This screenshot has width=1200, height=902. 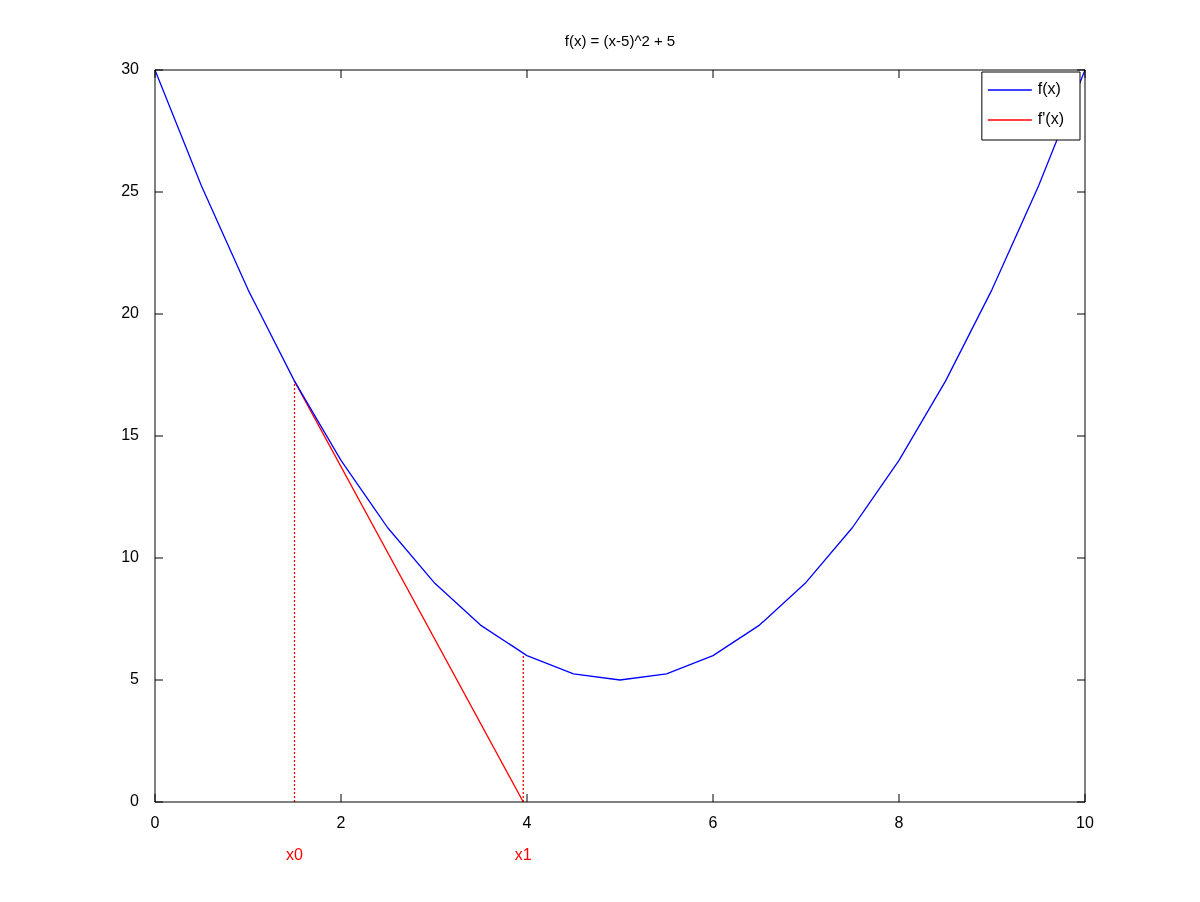 What do you see at coordinates (130, 191) in the screenshot?
I see `y-tick-label: 25` at bounding box center [130, 191].